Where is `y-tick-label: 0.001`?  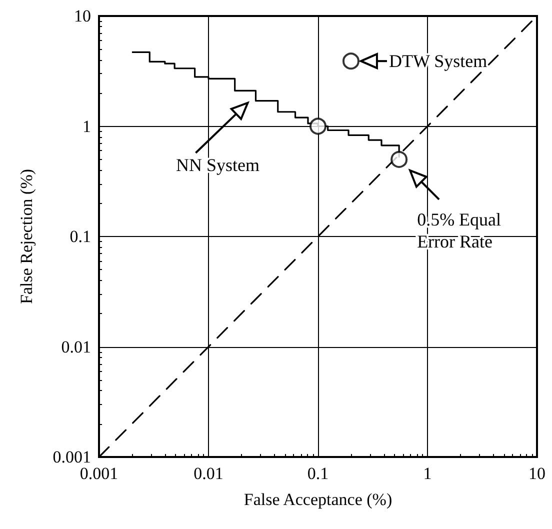 y-tick-label: 0.001 is located at coordinates (71, 457).